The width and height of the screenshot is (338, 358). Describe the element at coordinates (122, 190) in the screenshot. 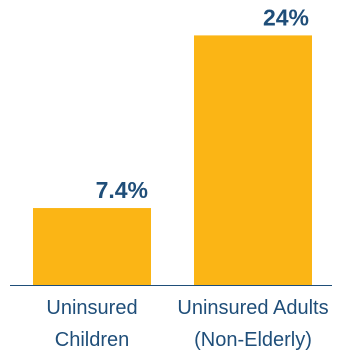

I see `bar-value-label-0: 7.4%` at that location.